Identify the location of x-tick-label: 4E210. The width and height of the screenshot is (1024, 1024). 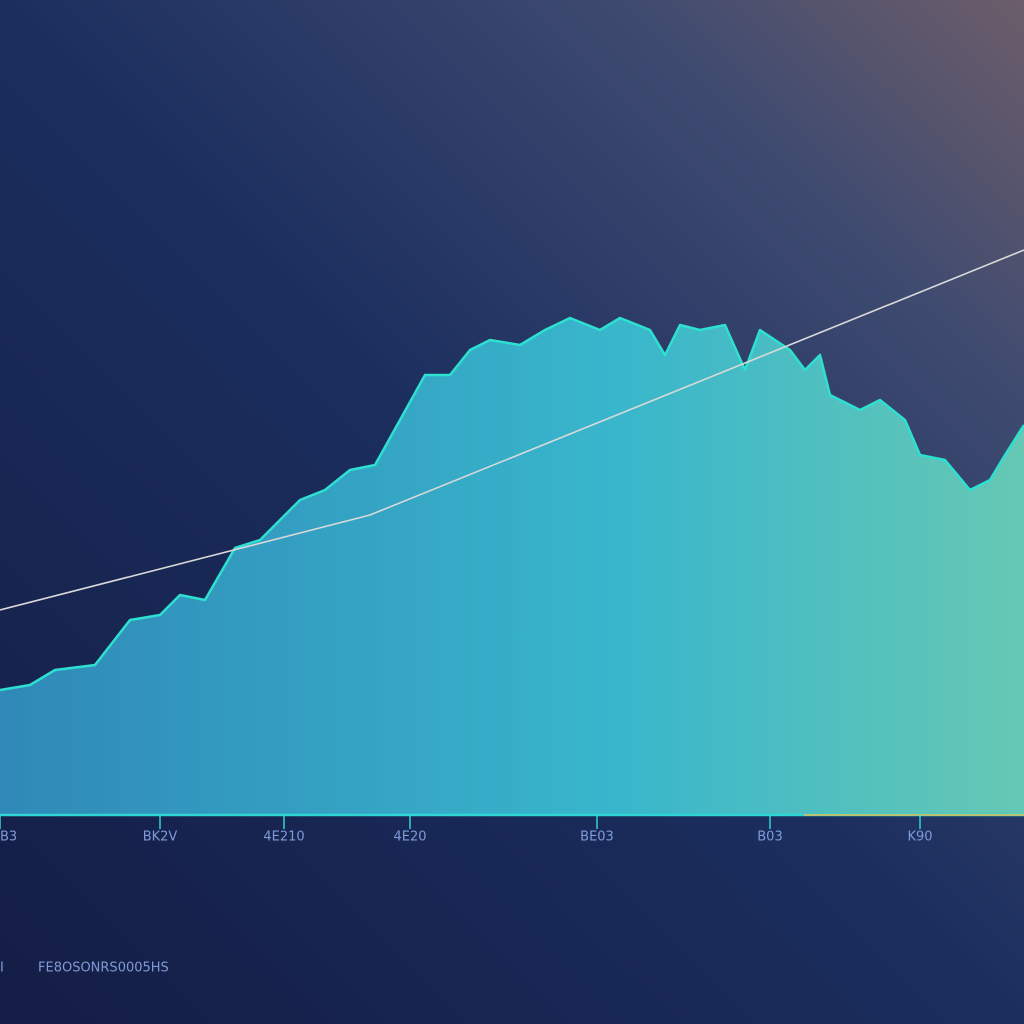
(283, 837).